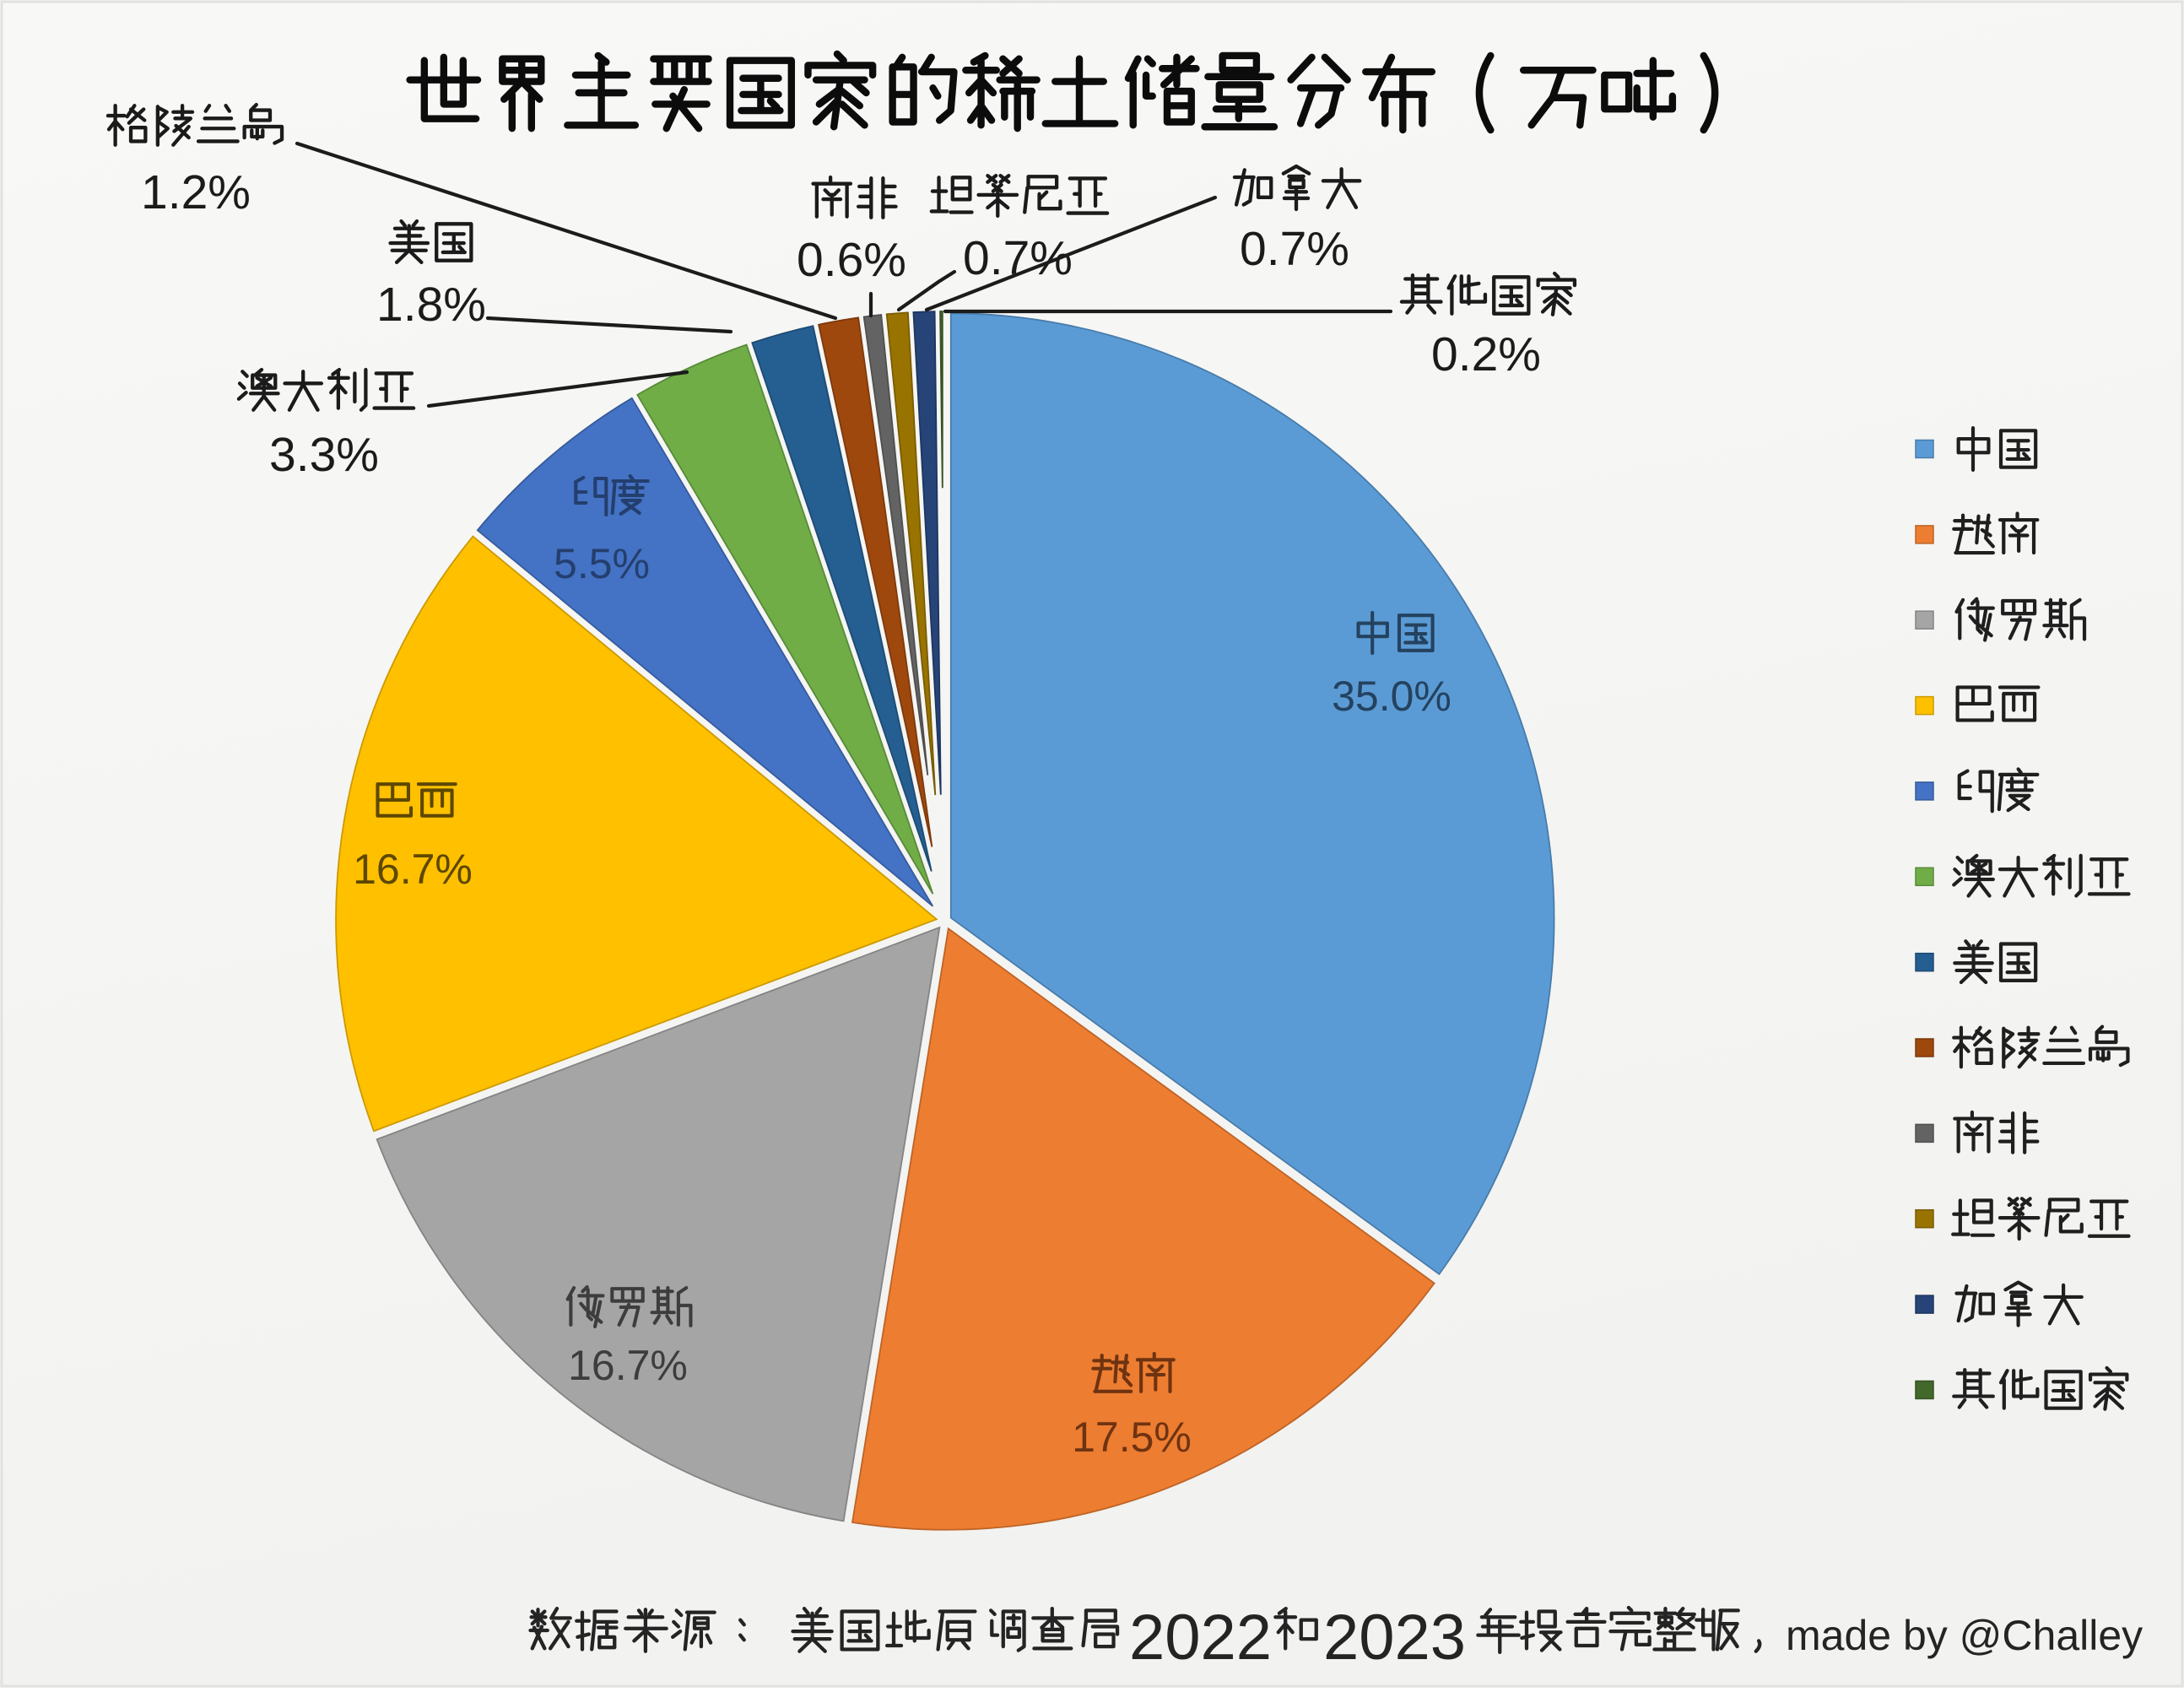  I want to click on svg-text: 0.6%, so click(851, 260).